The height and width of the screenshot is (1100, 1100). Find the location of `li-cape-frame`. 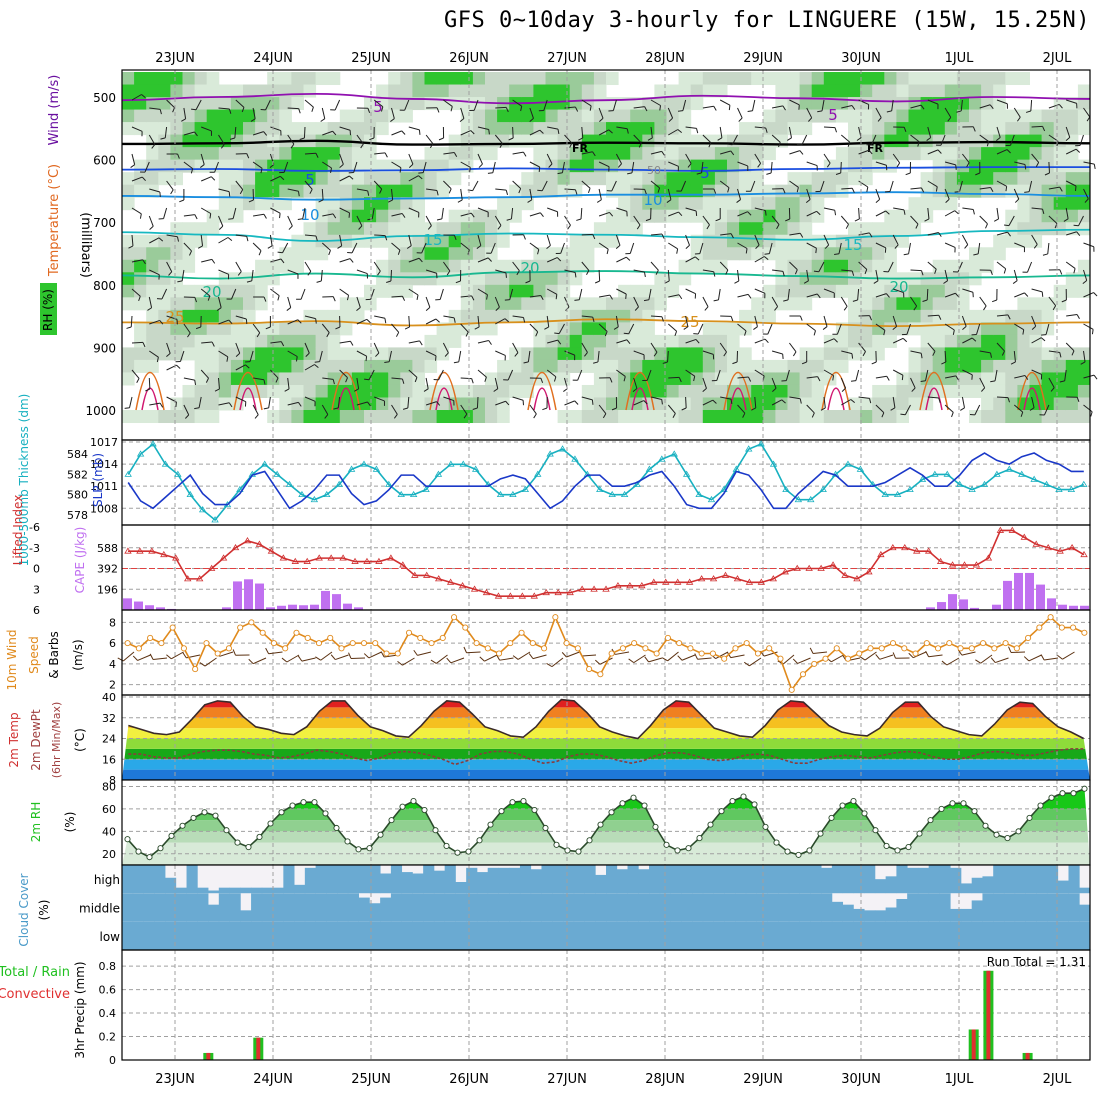

li-cape-frame is located at coordinates (606, 567).